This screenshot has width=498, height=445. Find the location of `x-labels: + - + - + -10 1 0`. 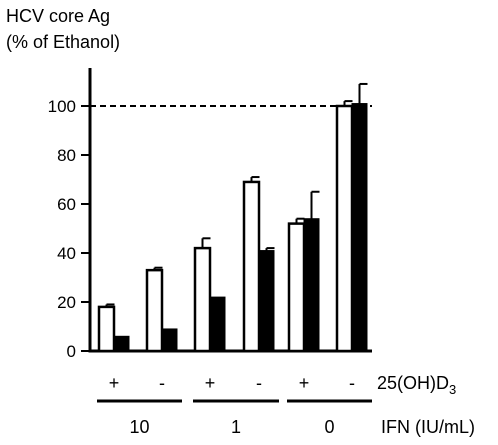

x-labels: + - + - + -10 1 0 is located at coordinates (234, 405).